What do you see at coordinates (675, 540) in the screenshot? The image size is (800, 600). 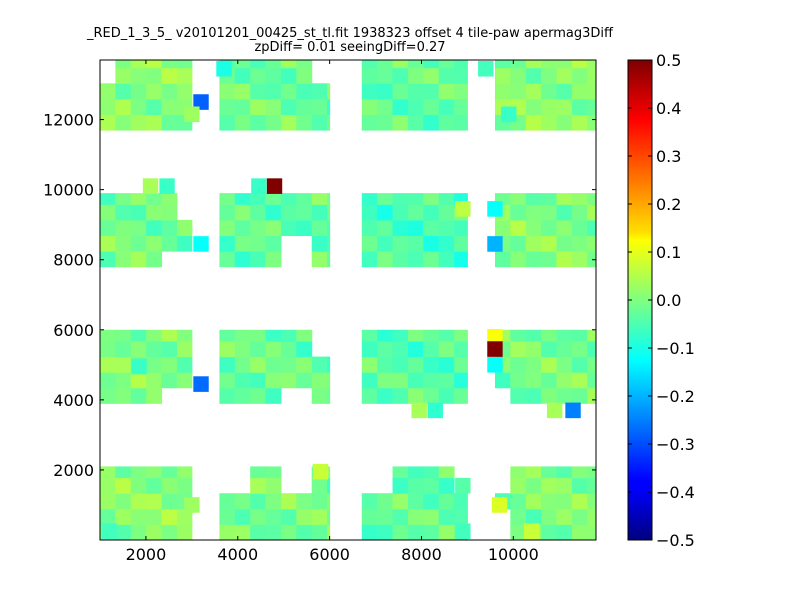 I see `colorbar-tick-label: −0.5` at bounding box center [675, 540].